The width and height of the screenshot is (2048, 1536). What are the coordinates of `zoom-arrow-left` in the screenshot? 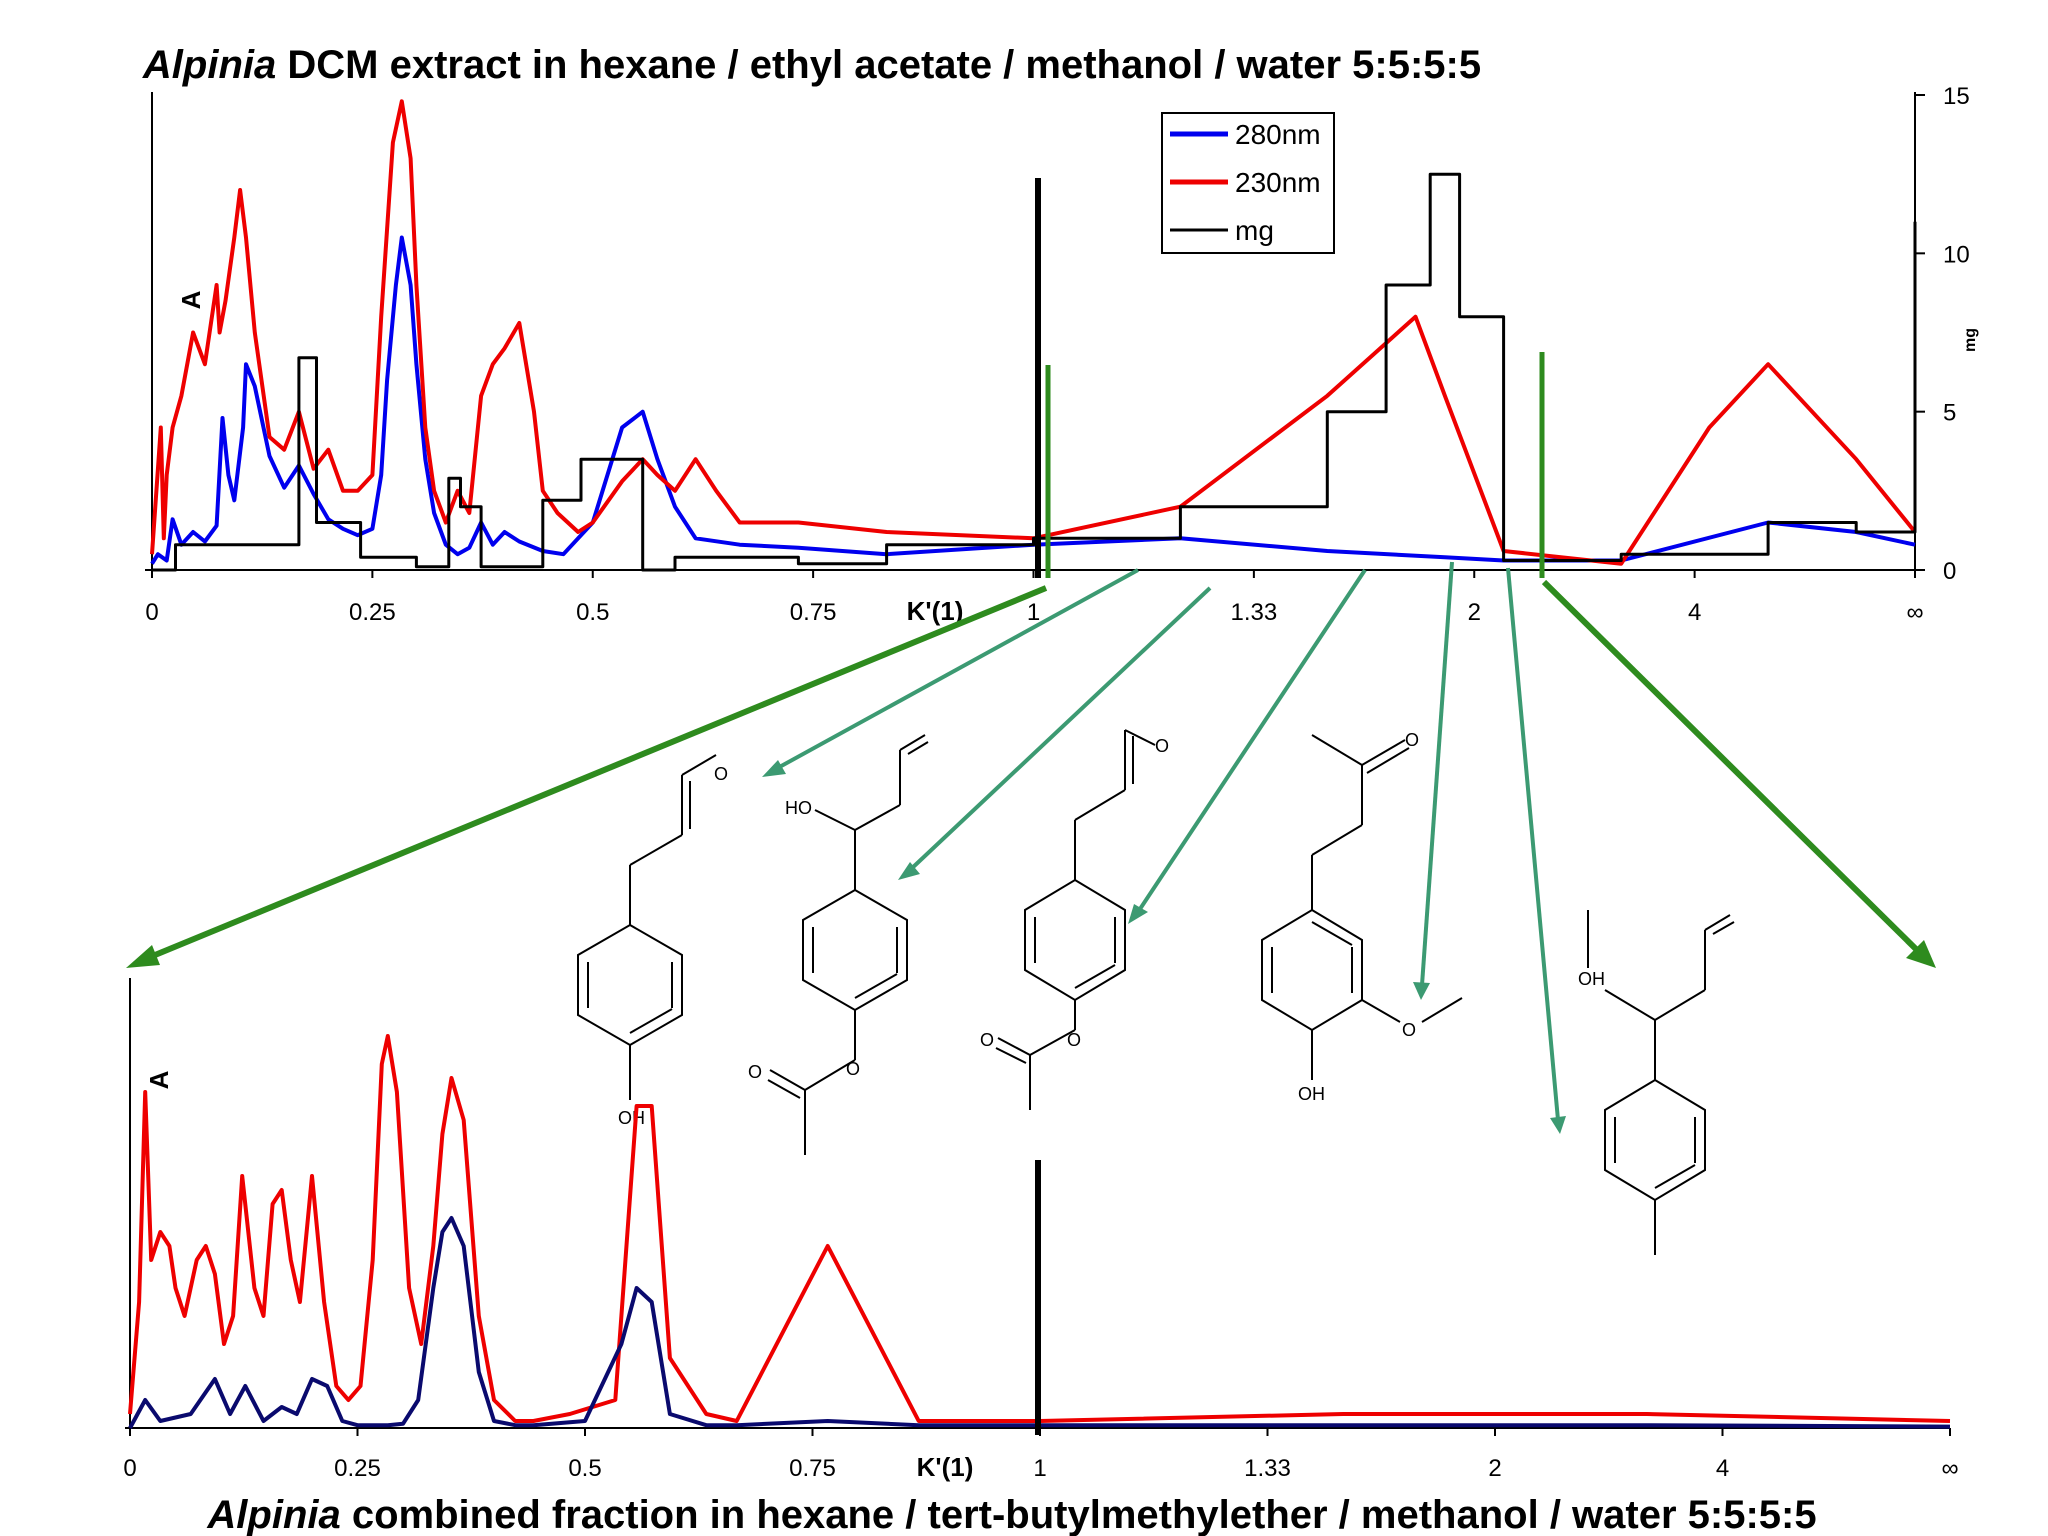 It's located at (592, 775).